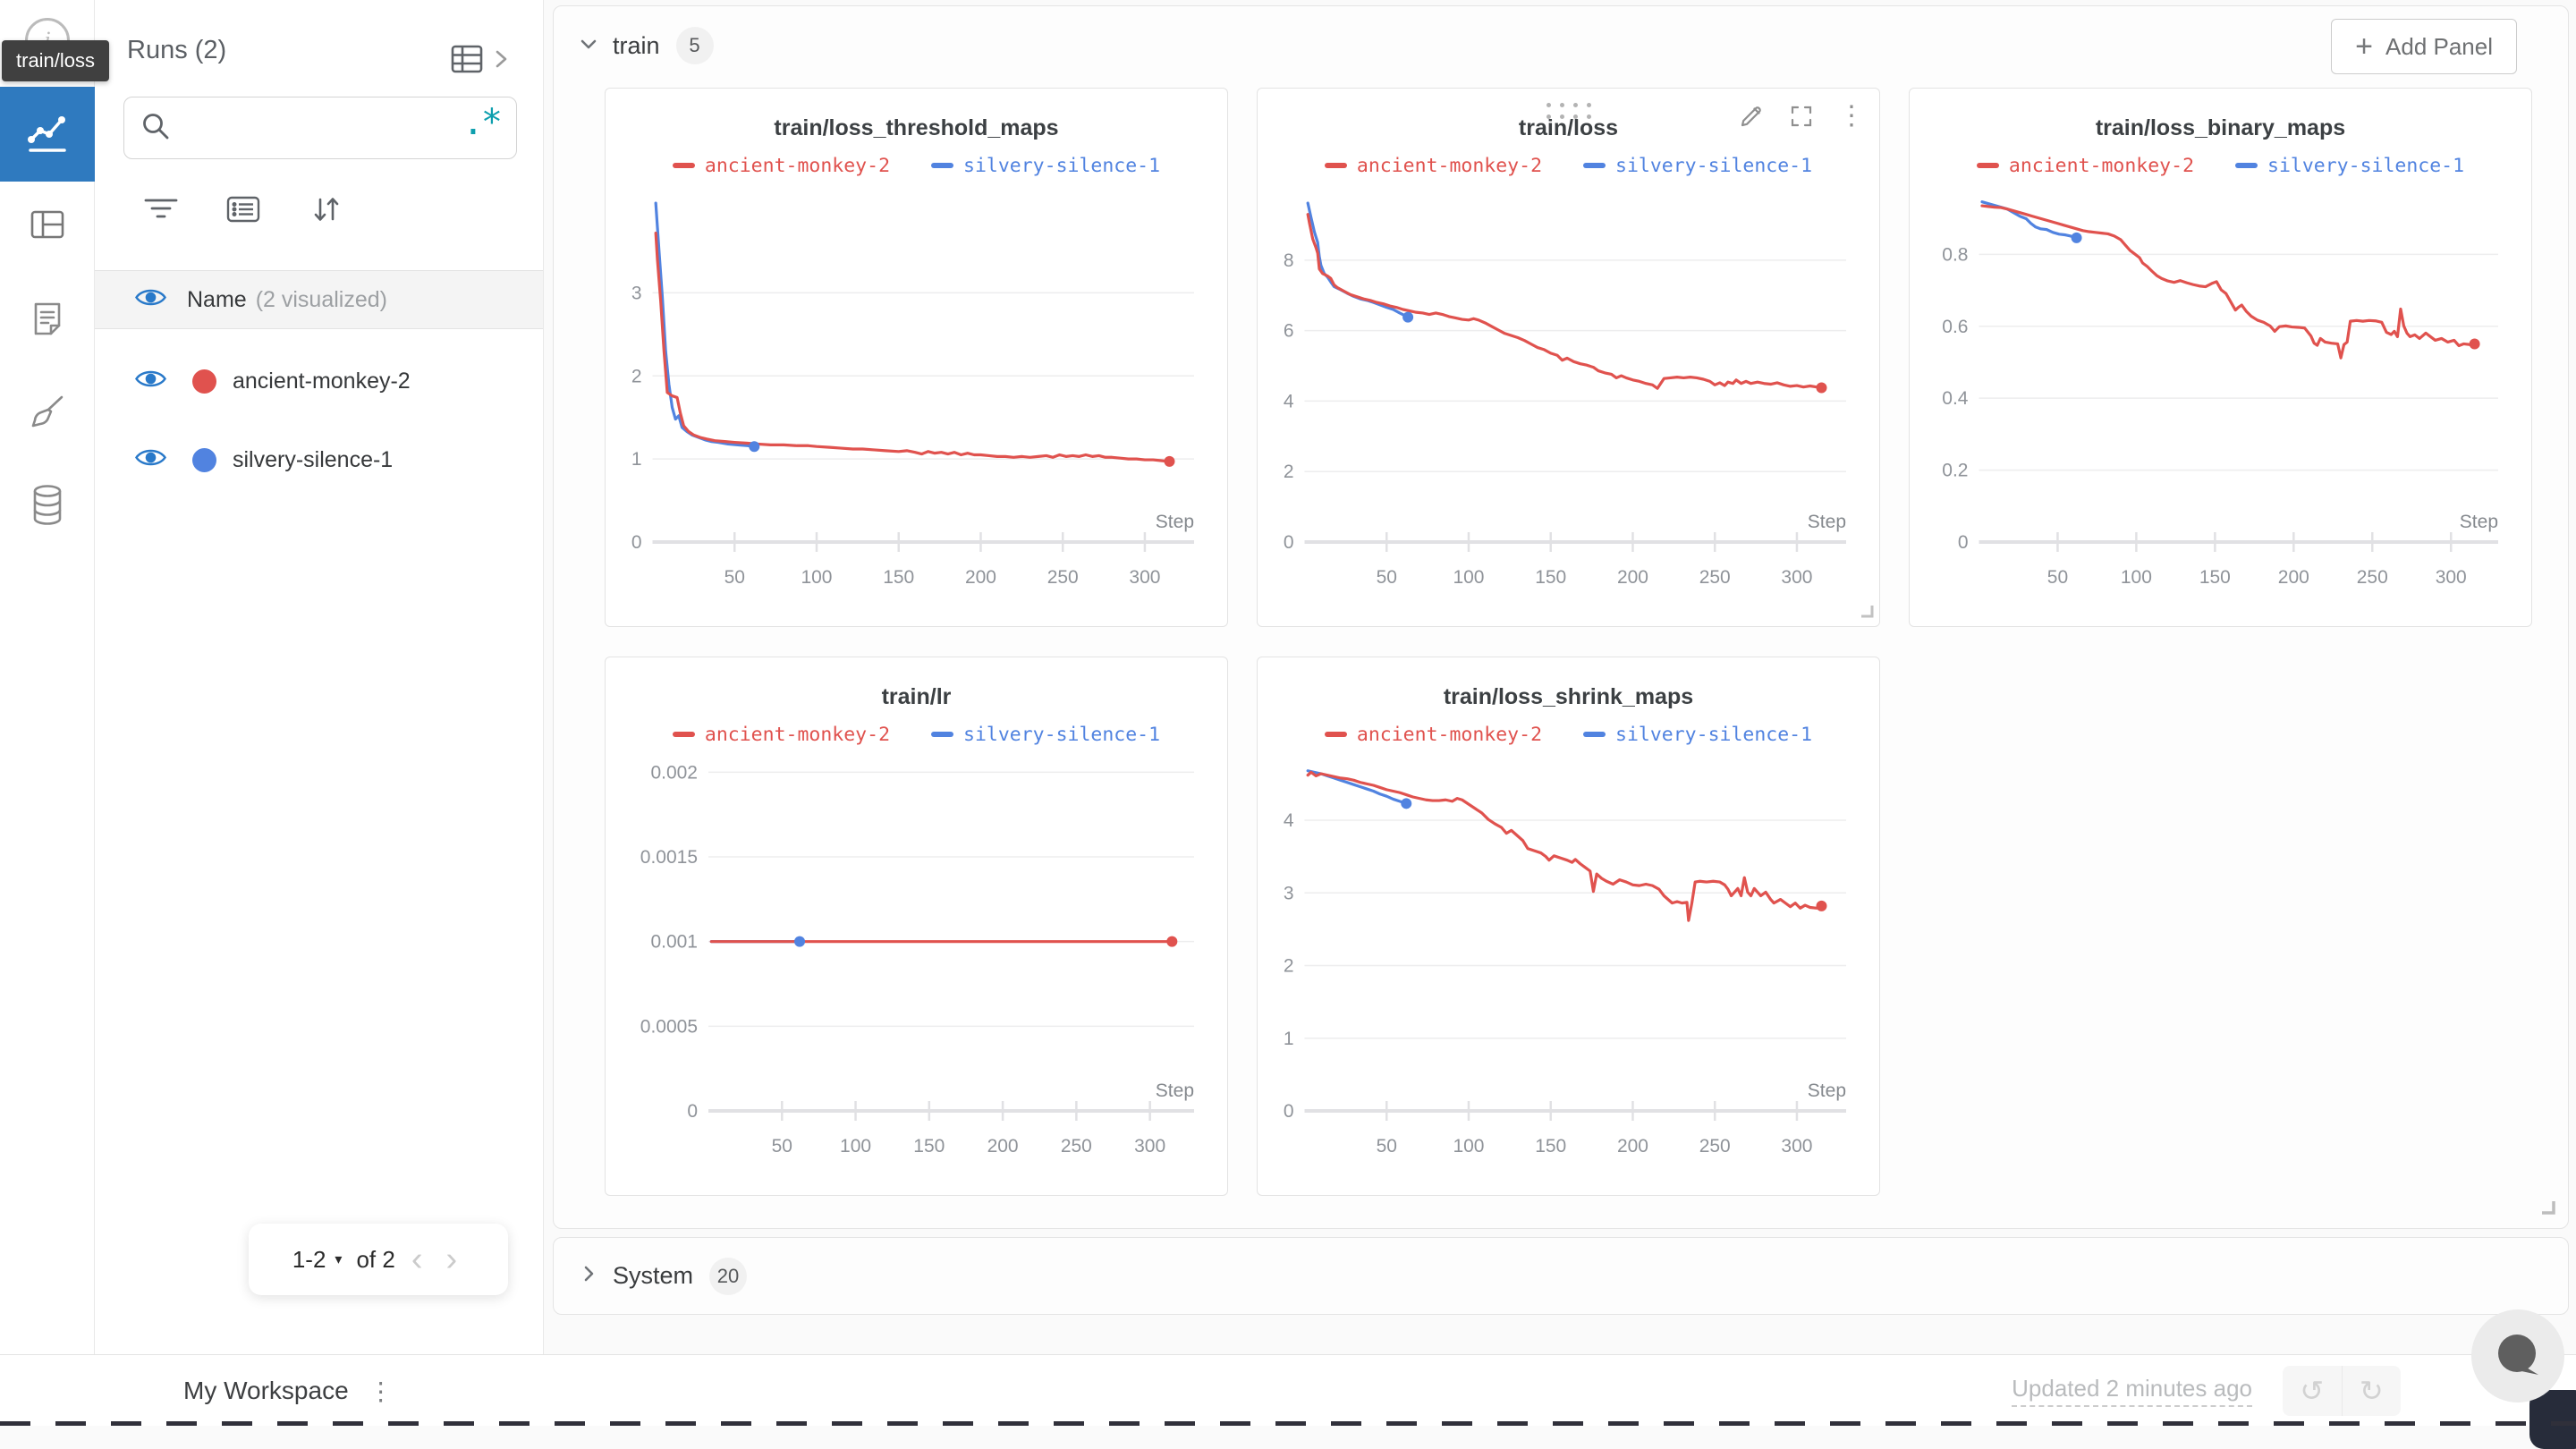  I want to click on add-panel-button: + Add Panel, so click(2424, 46).